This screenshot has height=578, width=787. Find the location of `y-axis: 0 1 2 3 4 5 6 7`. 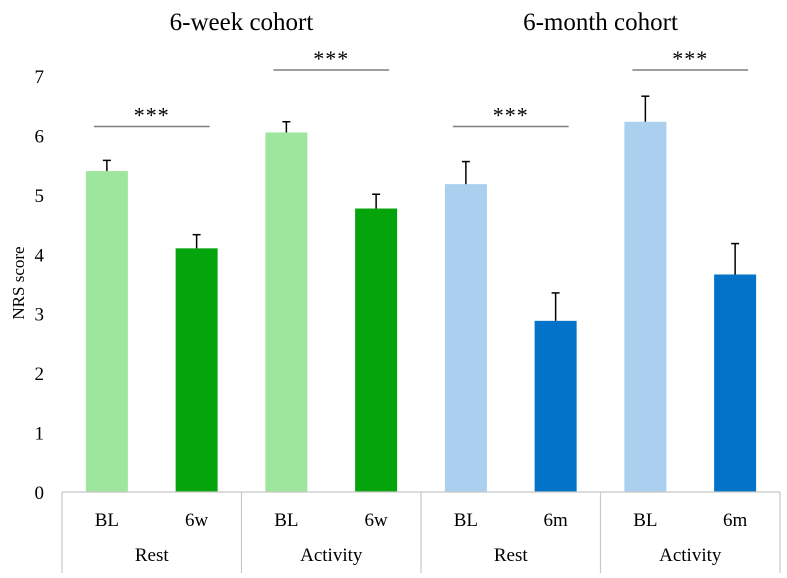

y-axis: 0 1 2 3 4 5 6 7 is located at coordinates (40, 285).